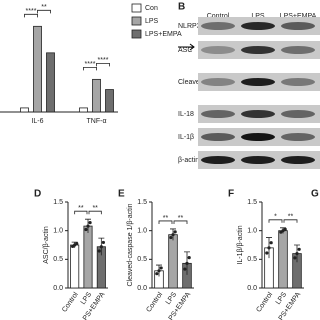 This screenshot has width=320, height=320. What do you see at coordinates (188, 160) in the screenshot?
I see `blot-row-label: β-actin` at bounding box center [188, 160].